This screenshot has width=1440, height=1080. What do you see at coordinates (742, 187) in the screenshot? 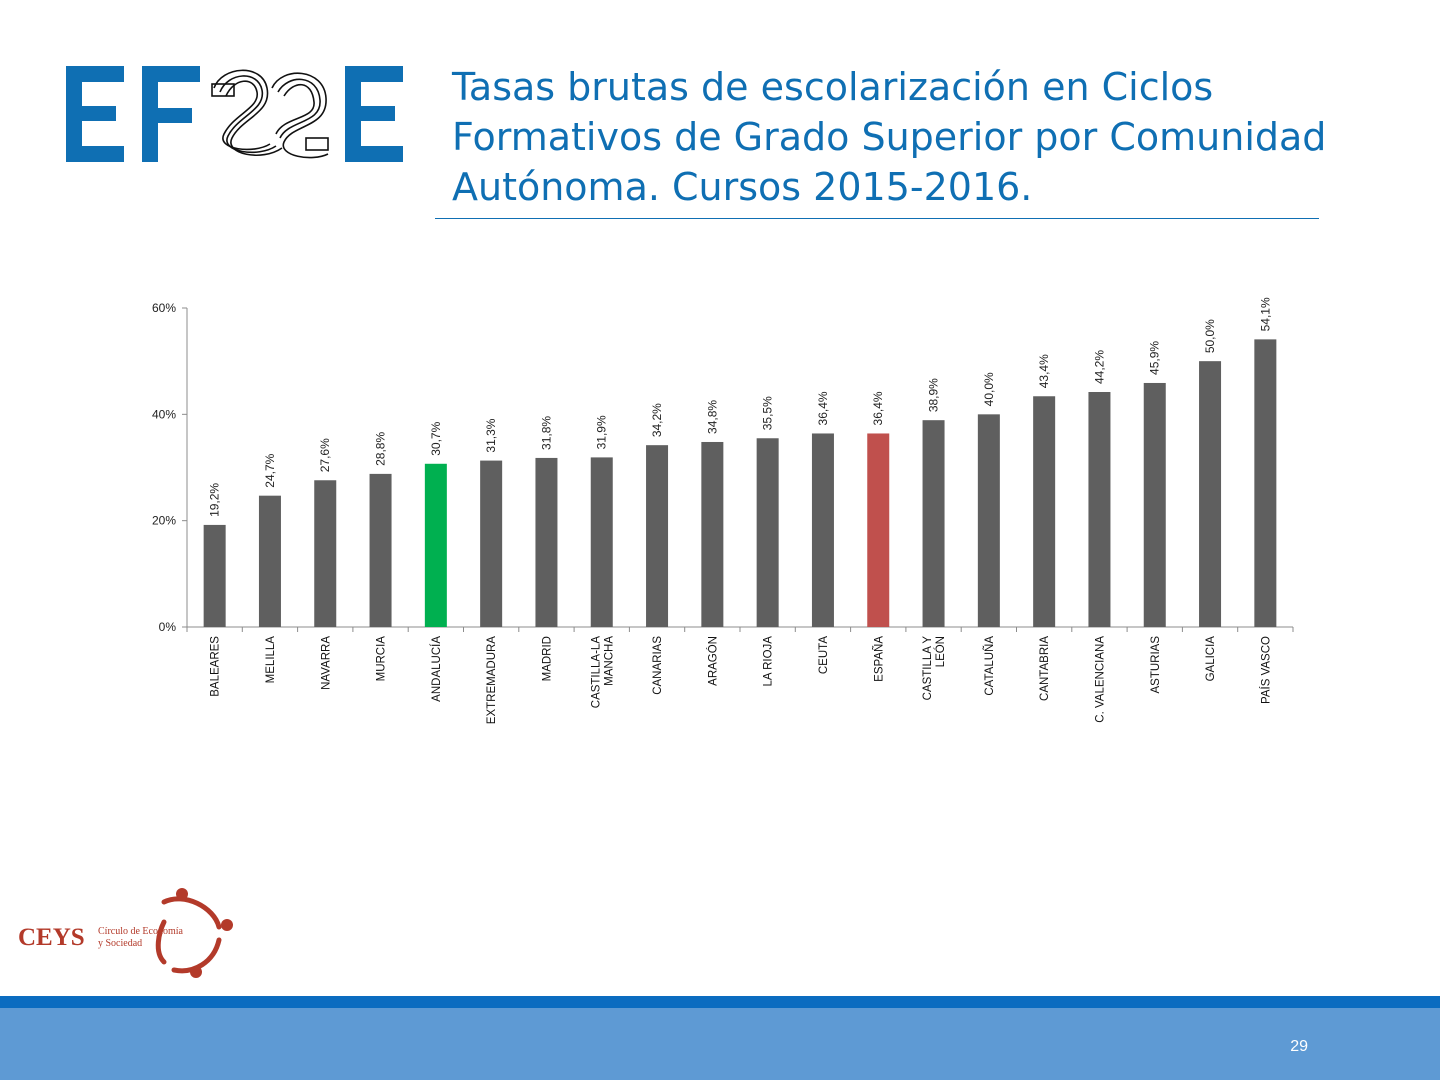
I see `title-line-3: Autónoma. Cursos 2015-2016.` at bounding box center [742, 187].